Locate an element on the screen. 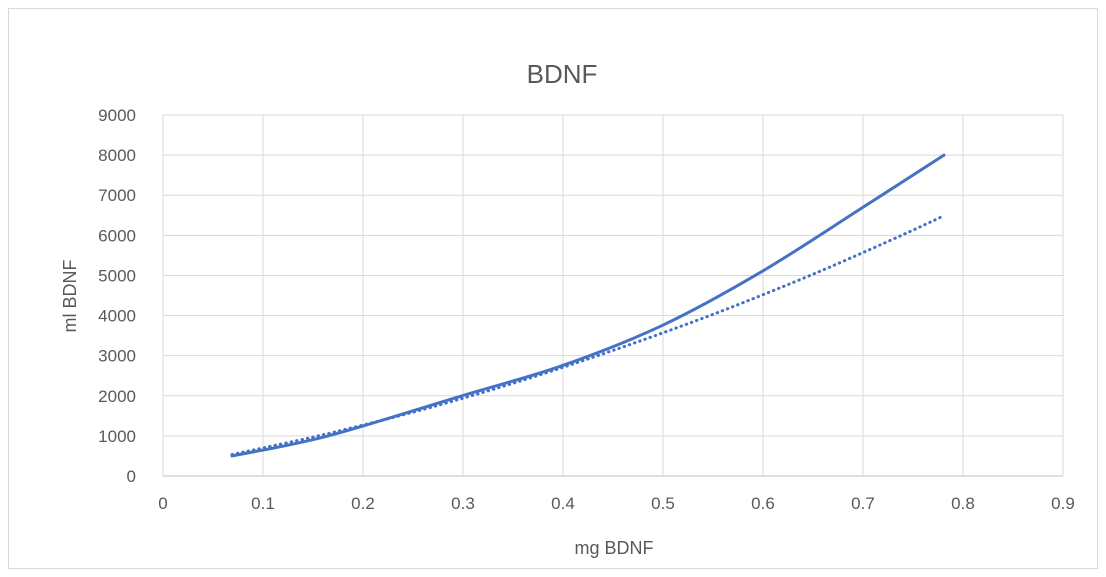  y-tick-label: 1000 is located at coordinates (117, 436).